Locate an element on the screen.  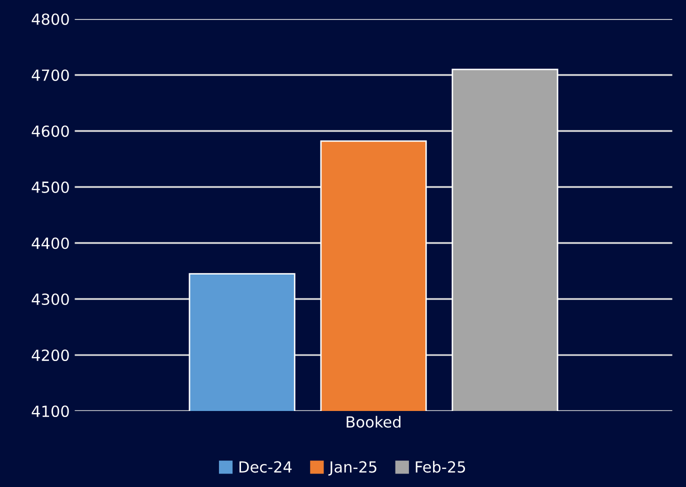
y-tick-label: 4700 is located at coordinates (50, 75).